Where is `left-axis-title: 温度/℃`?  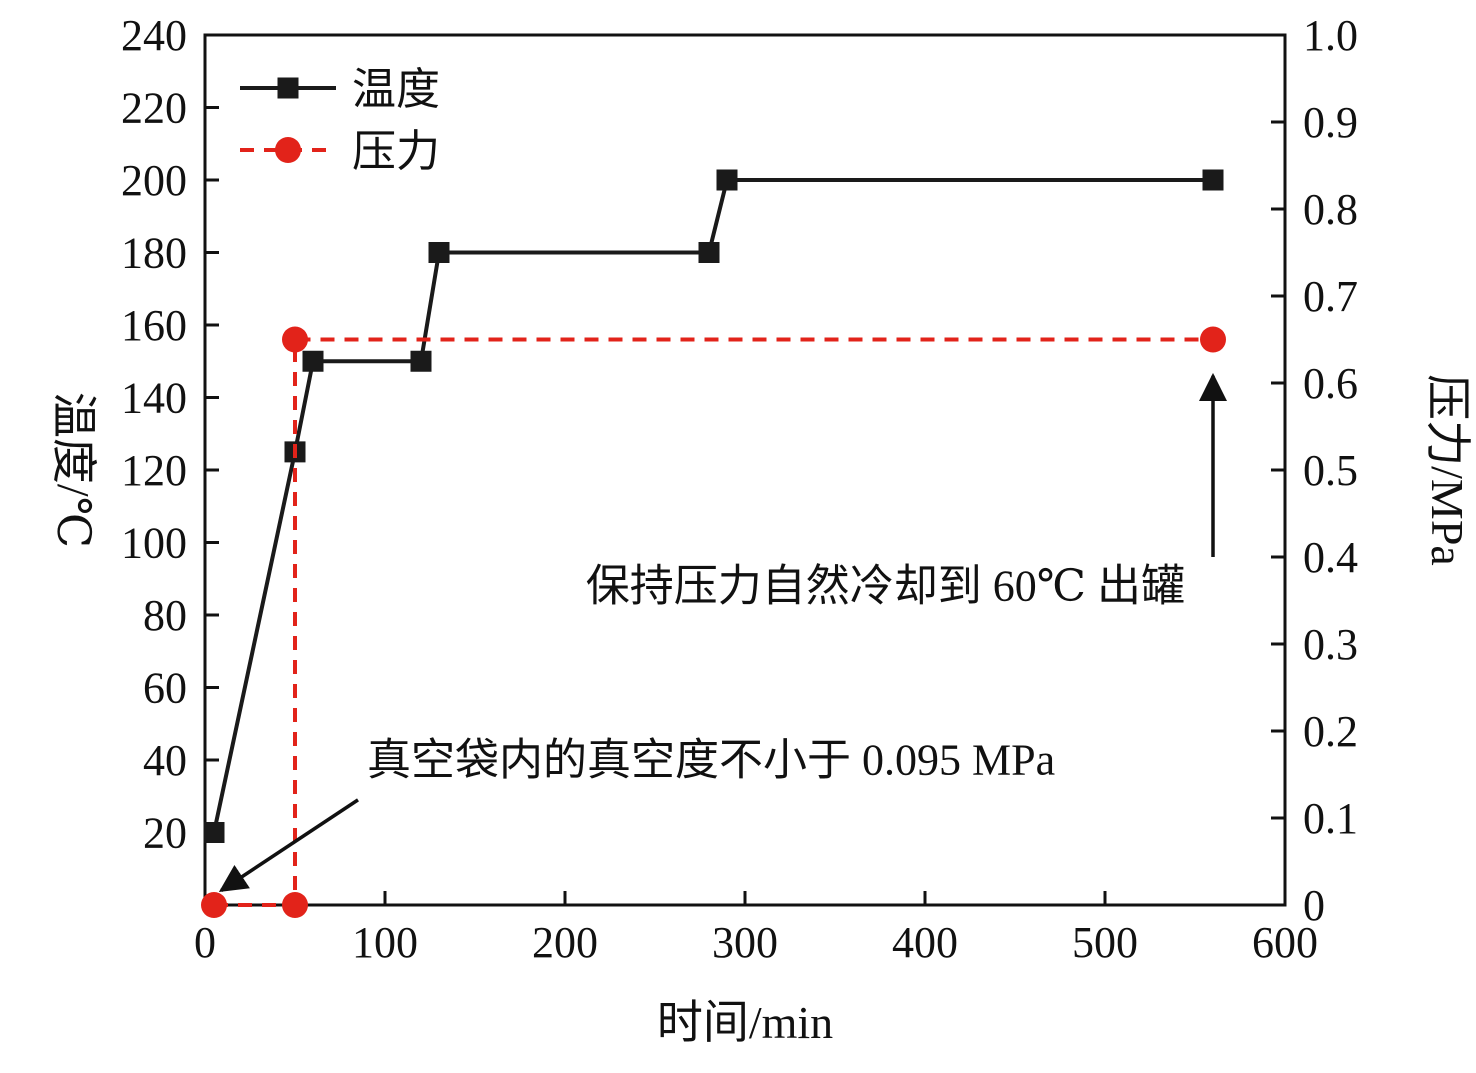
left-axis-title: 温度/℃ is located at coordinates (73, 470).